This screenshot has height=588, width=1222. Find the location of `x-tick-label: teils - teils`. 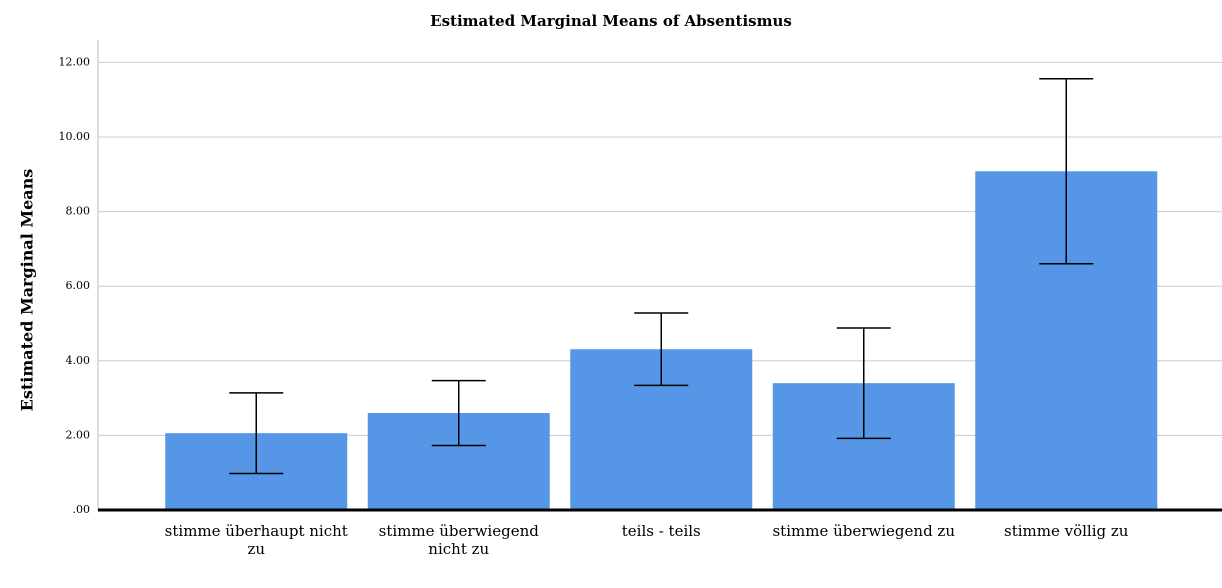

x-tick-label: teils - teils is located at coordinates (661, 531).